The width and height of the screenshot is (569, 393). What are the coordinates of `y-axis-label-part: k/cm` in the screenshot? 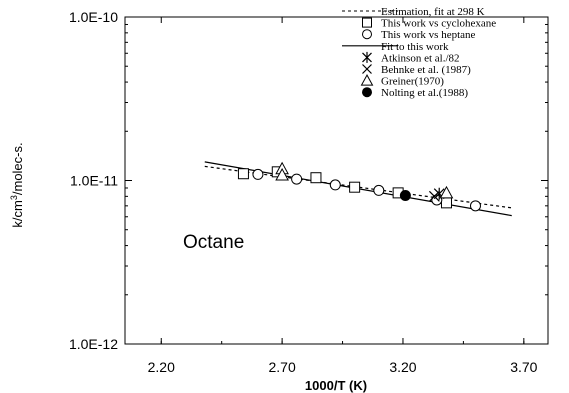 It's located at (17, 213).